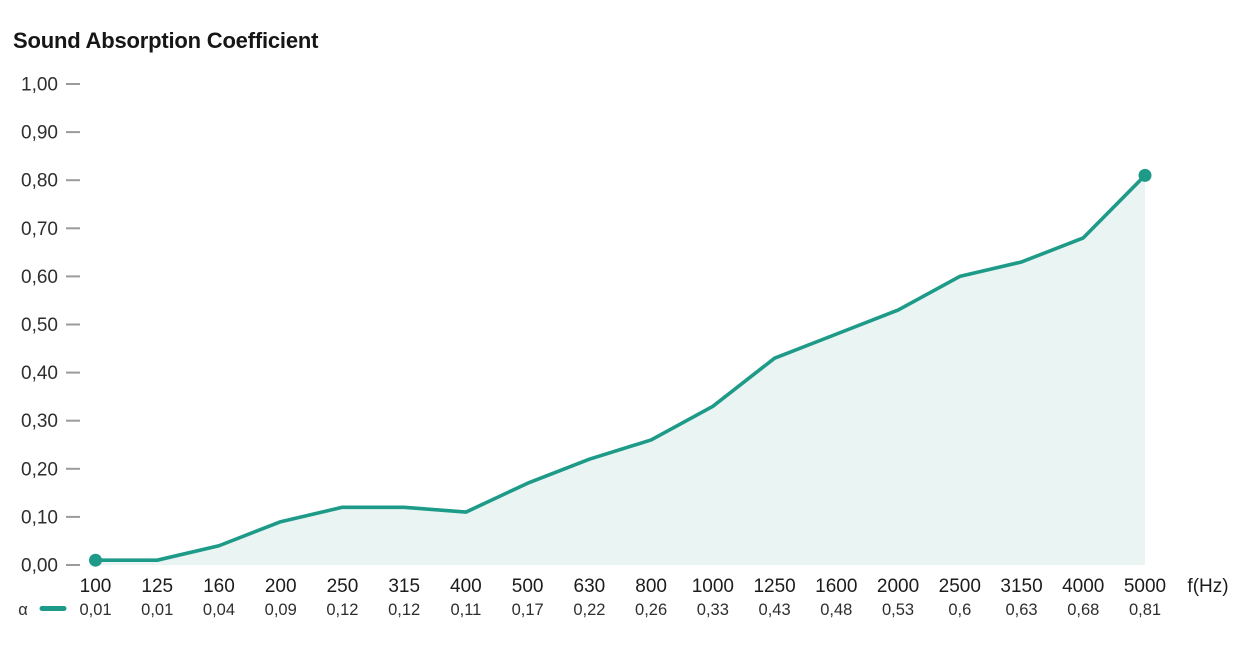 Image resolution: width=1241 pixels, height=650 pixels. I want to click on x-axis-label: 2000, so click(898, 586).